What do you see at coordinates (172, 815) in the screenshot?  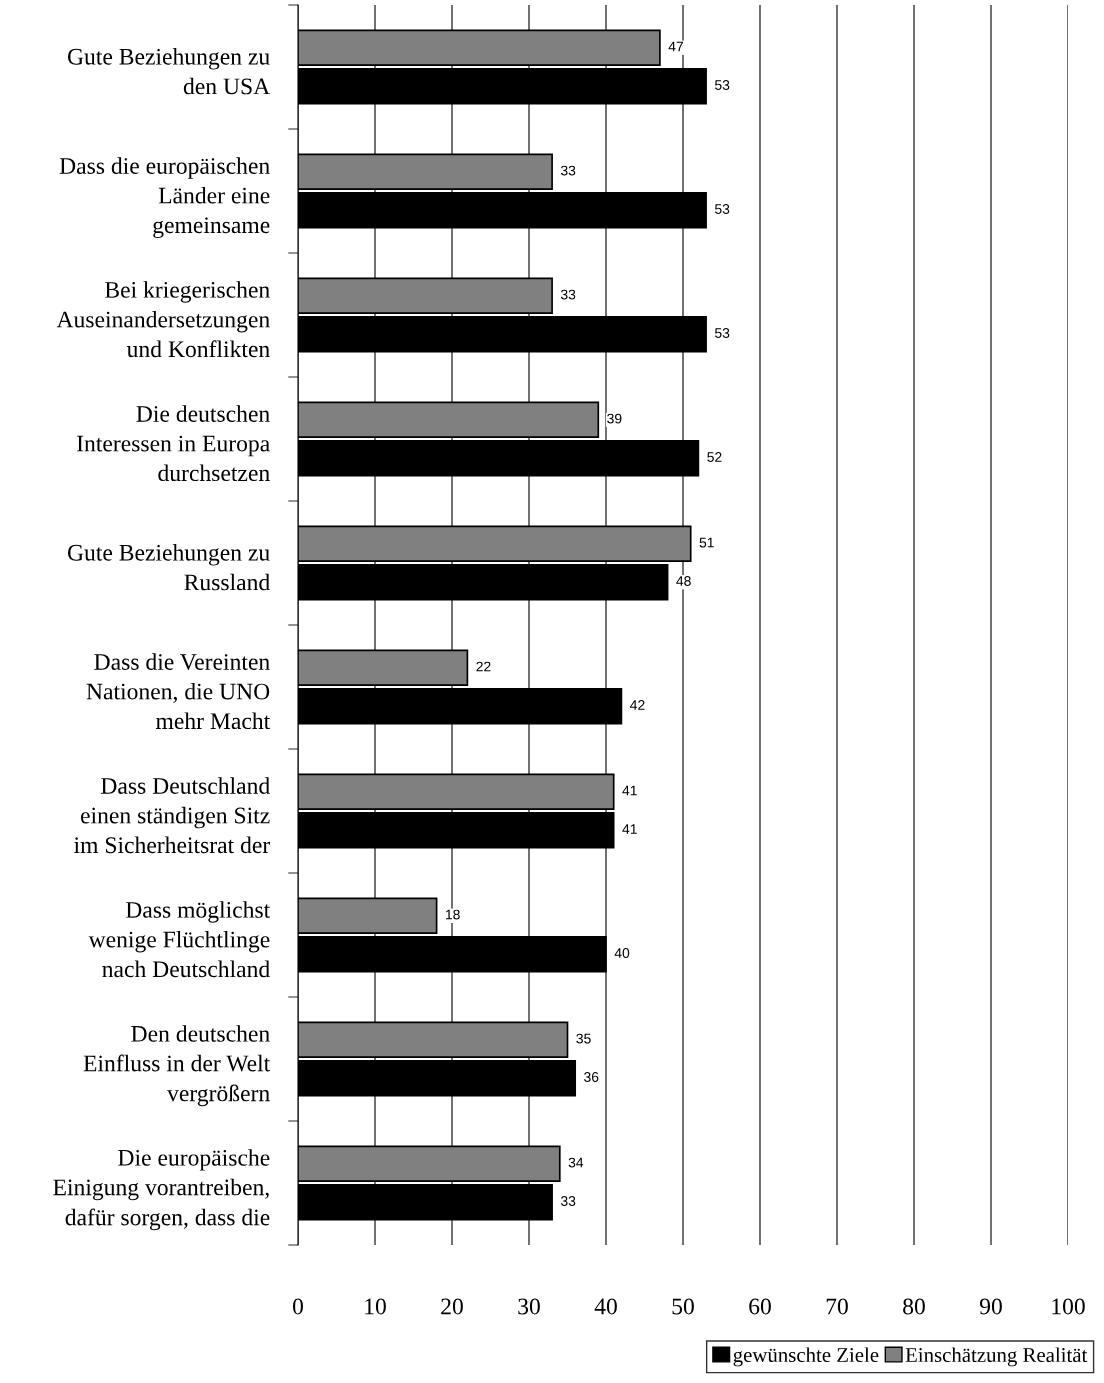 I see `y-tick-label: Dass Deutschland einen ständigen Sitz im Sicherheitsrat der` at bounding box center [172, 815].